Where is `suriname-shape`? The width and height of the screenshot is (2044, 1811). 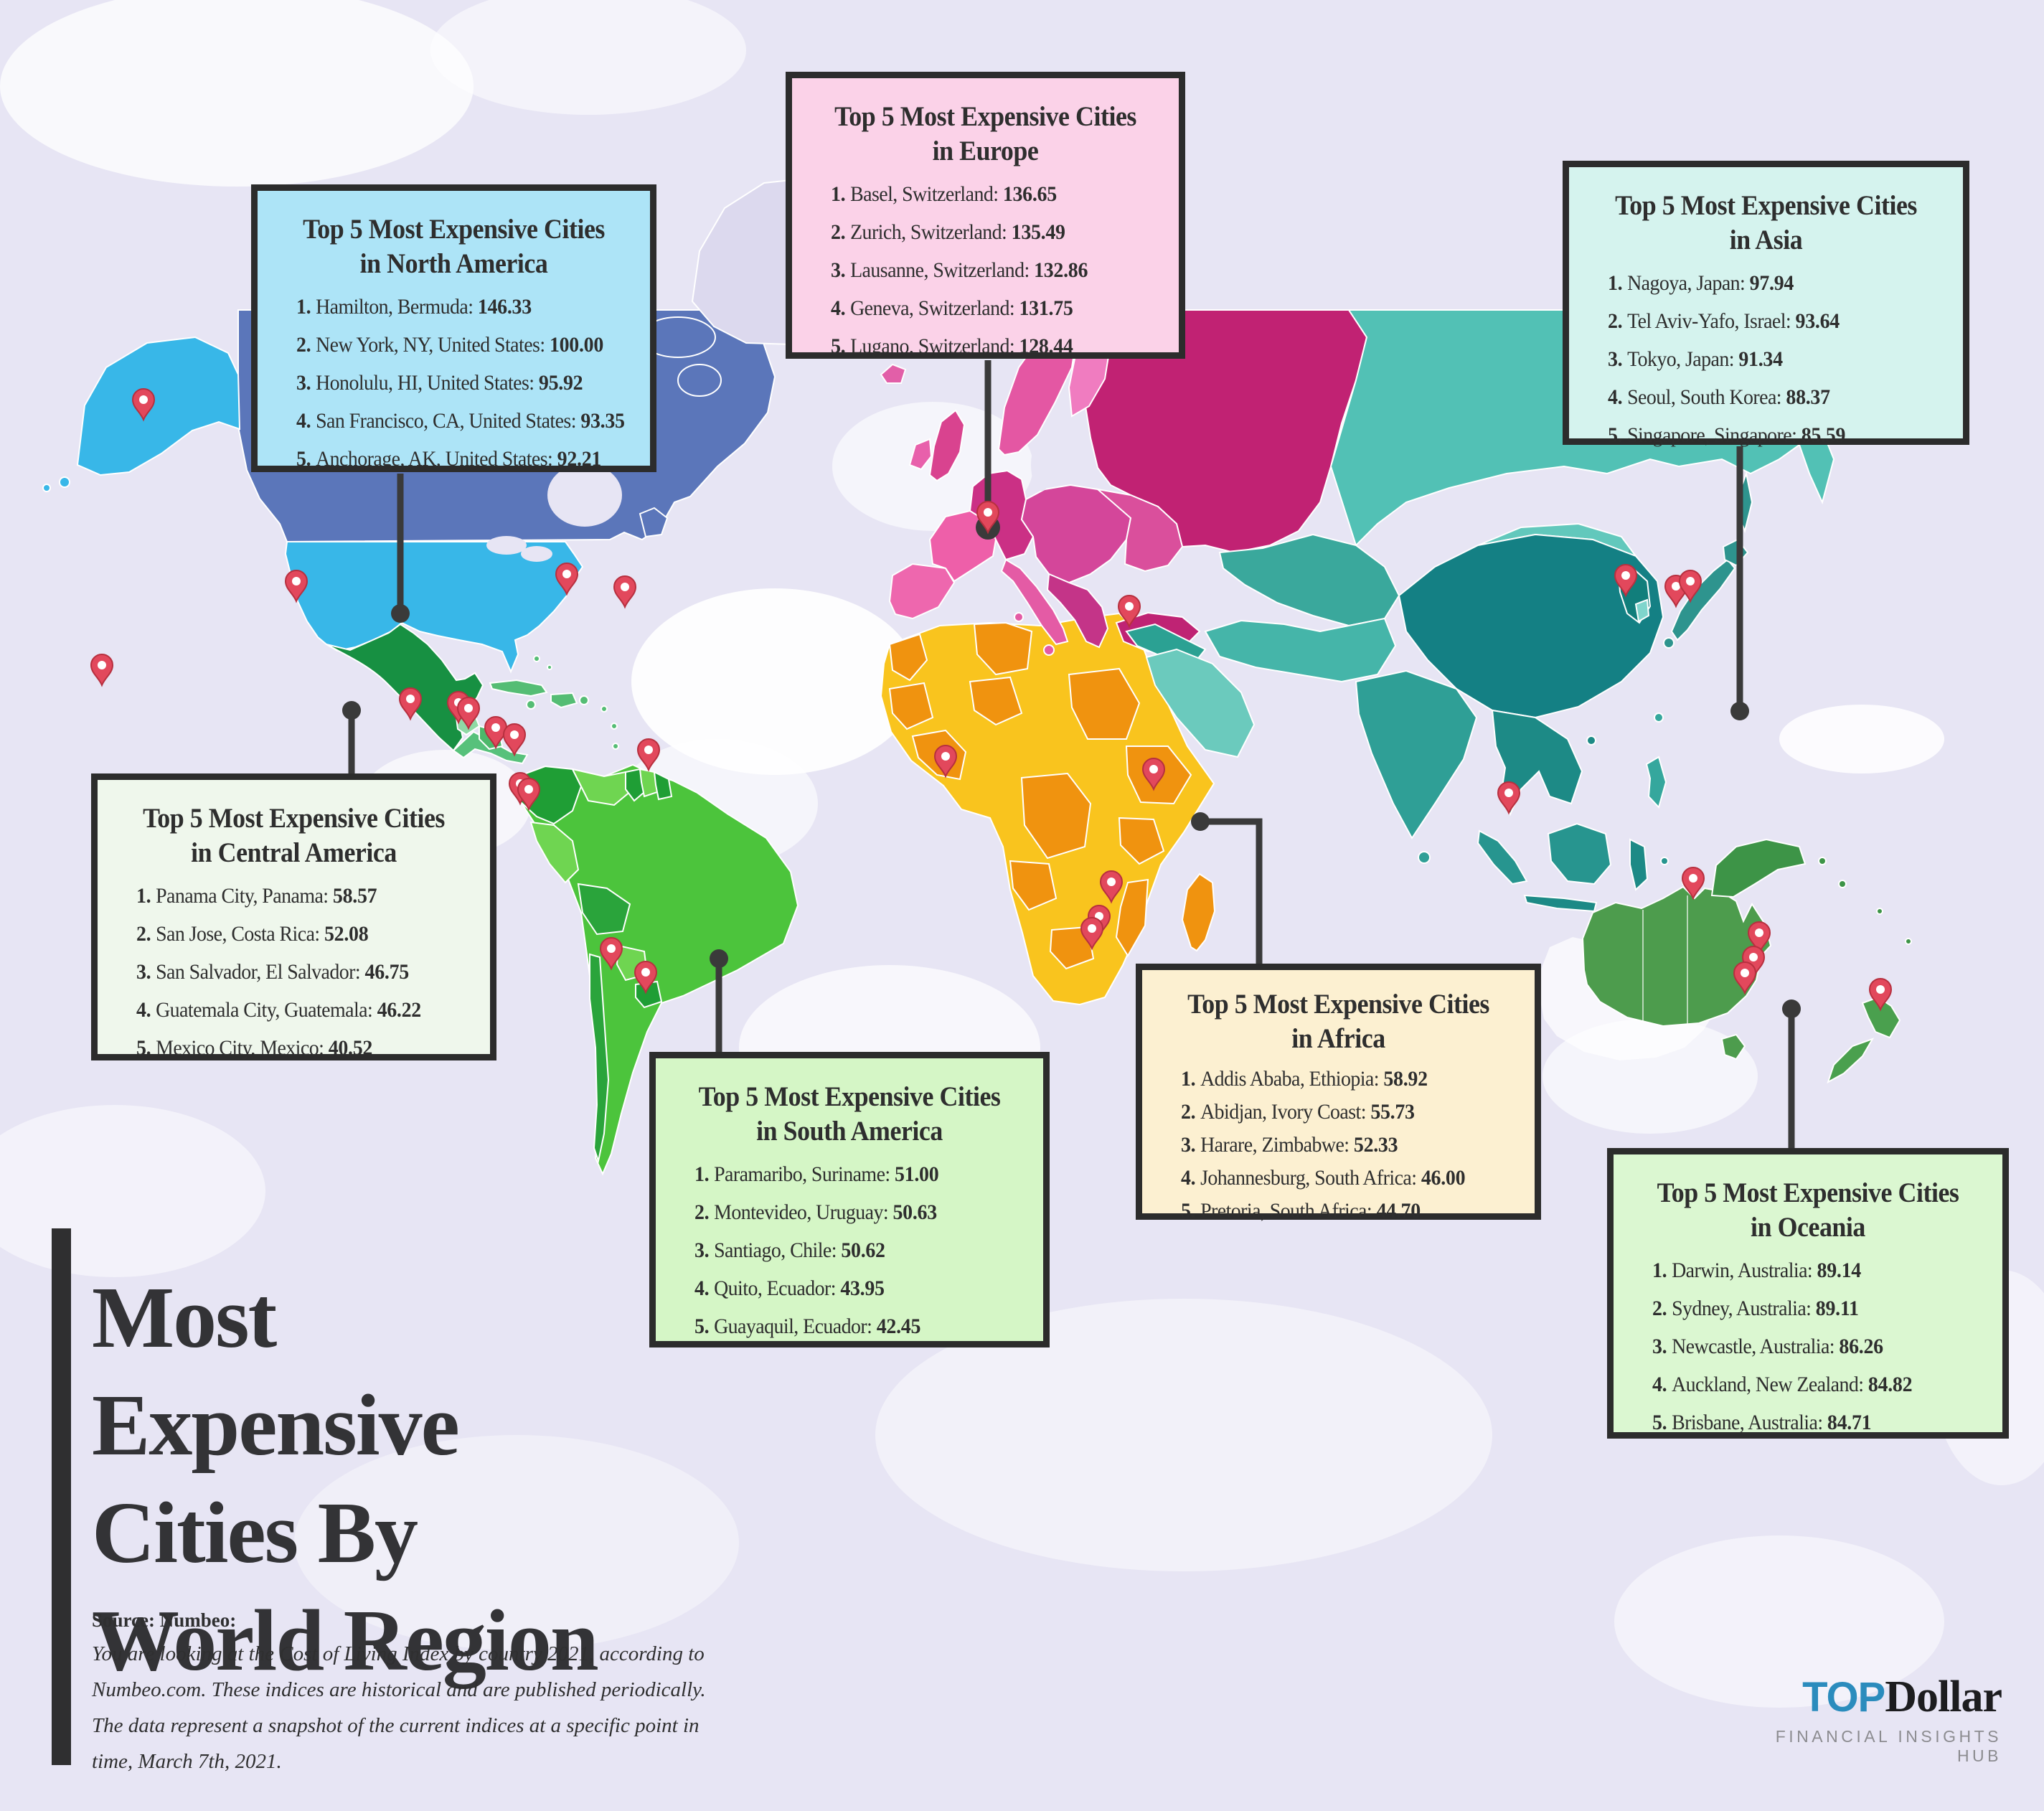
suriname-shape is located at coordinates (649, 783).